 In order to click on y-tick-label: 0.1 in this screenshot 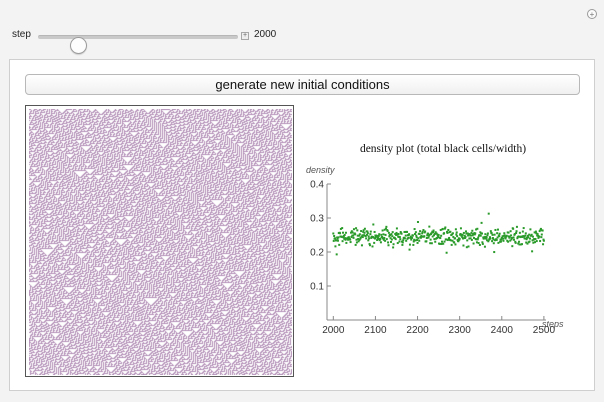, I will do `click(317, 287)`.